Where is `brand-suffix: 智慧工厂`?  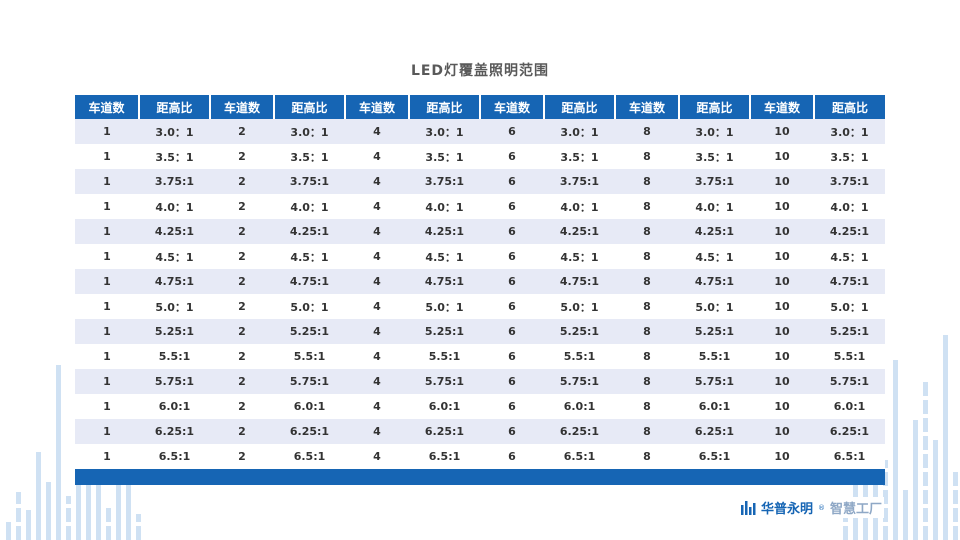
brand-suffix: 智慧工厂 is located at coordinates (855, 509).